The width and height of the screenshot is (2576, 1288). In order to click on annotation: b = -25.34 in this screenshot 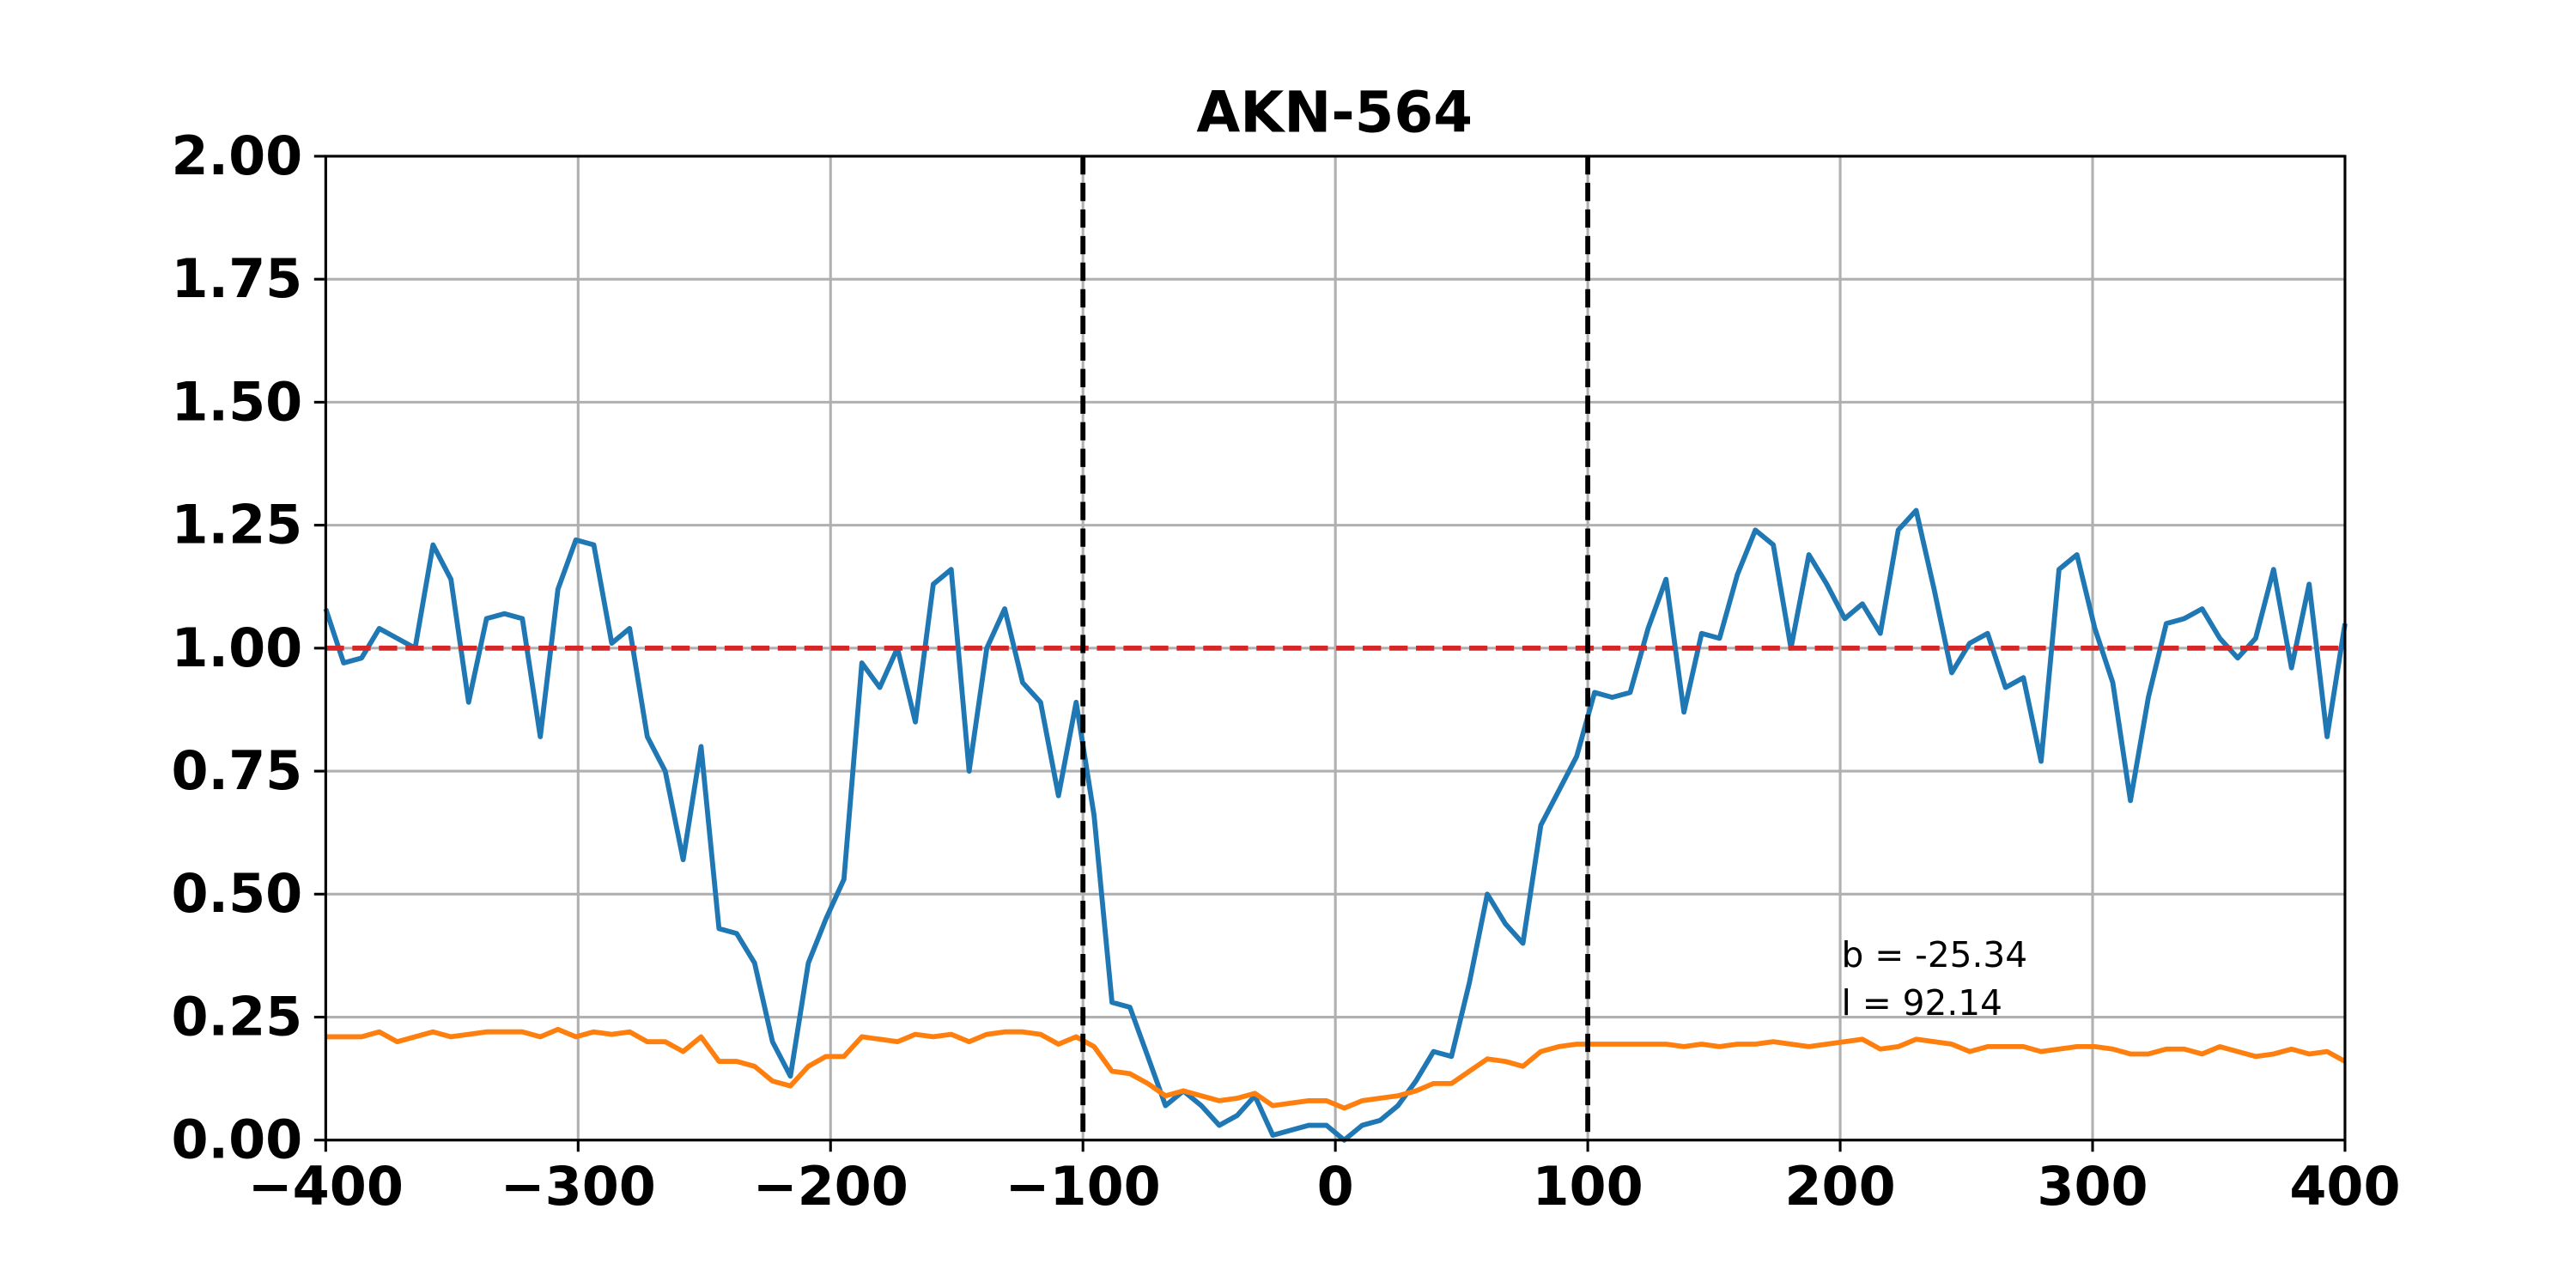, I will do `click(1935, 954)`.